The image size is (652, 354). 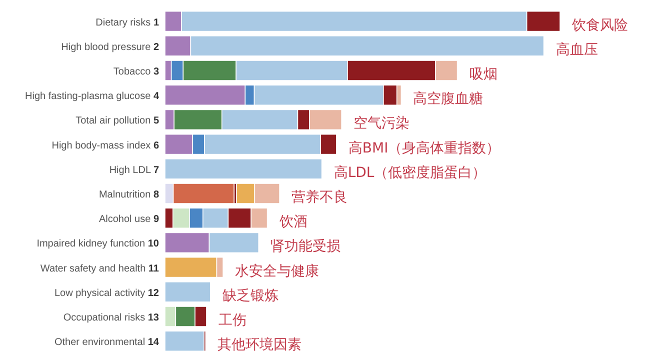 I want to click on annotation: 水安全与健康, so click(x=277, y=271).